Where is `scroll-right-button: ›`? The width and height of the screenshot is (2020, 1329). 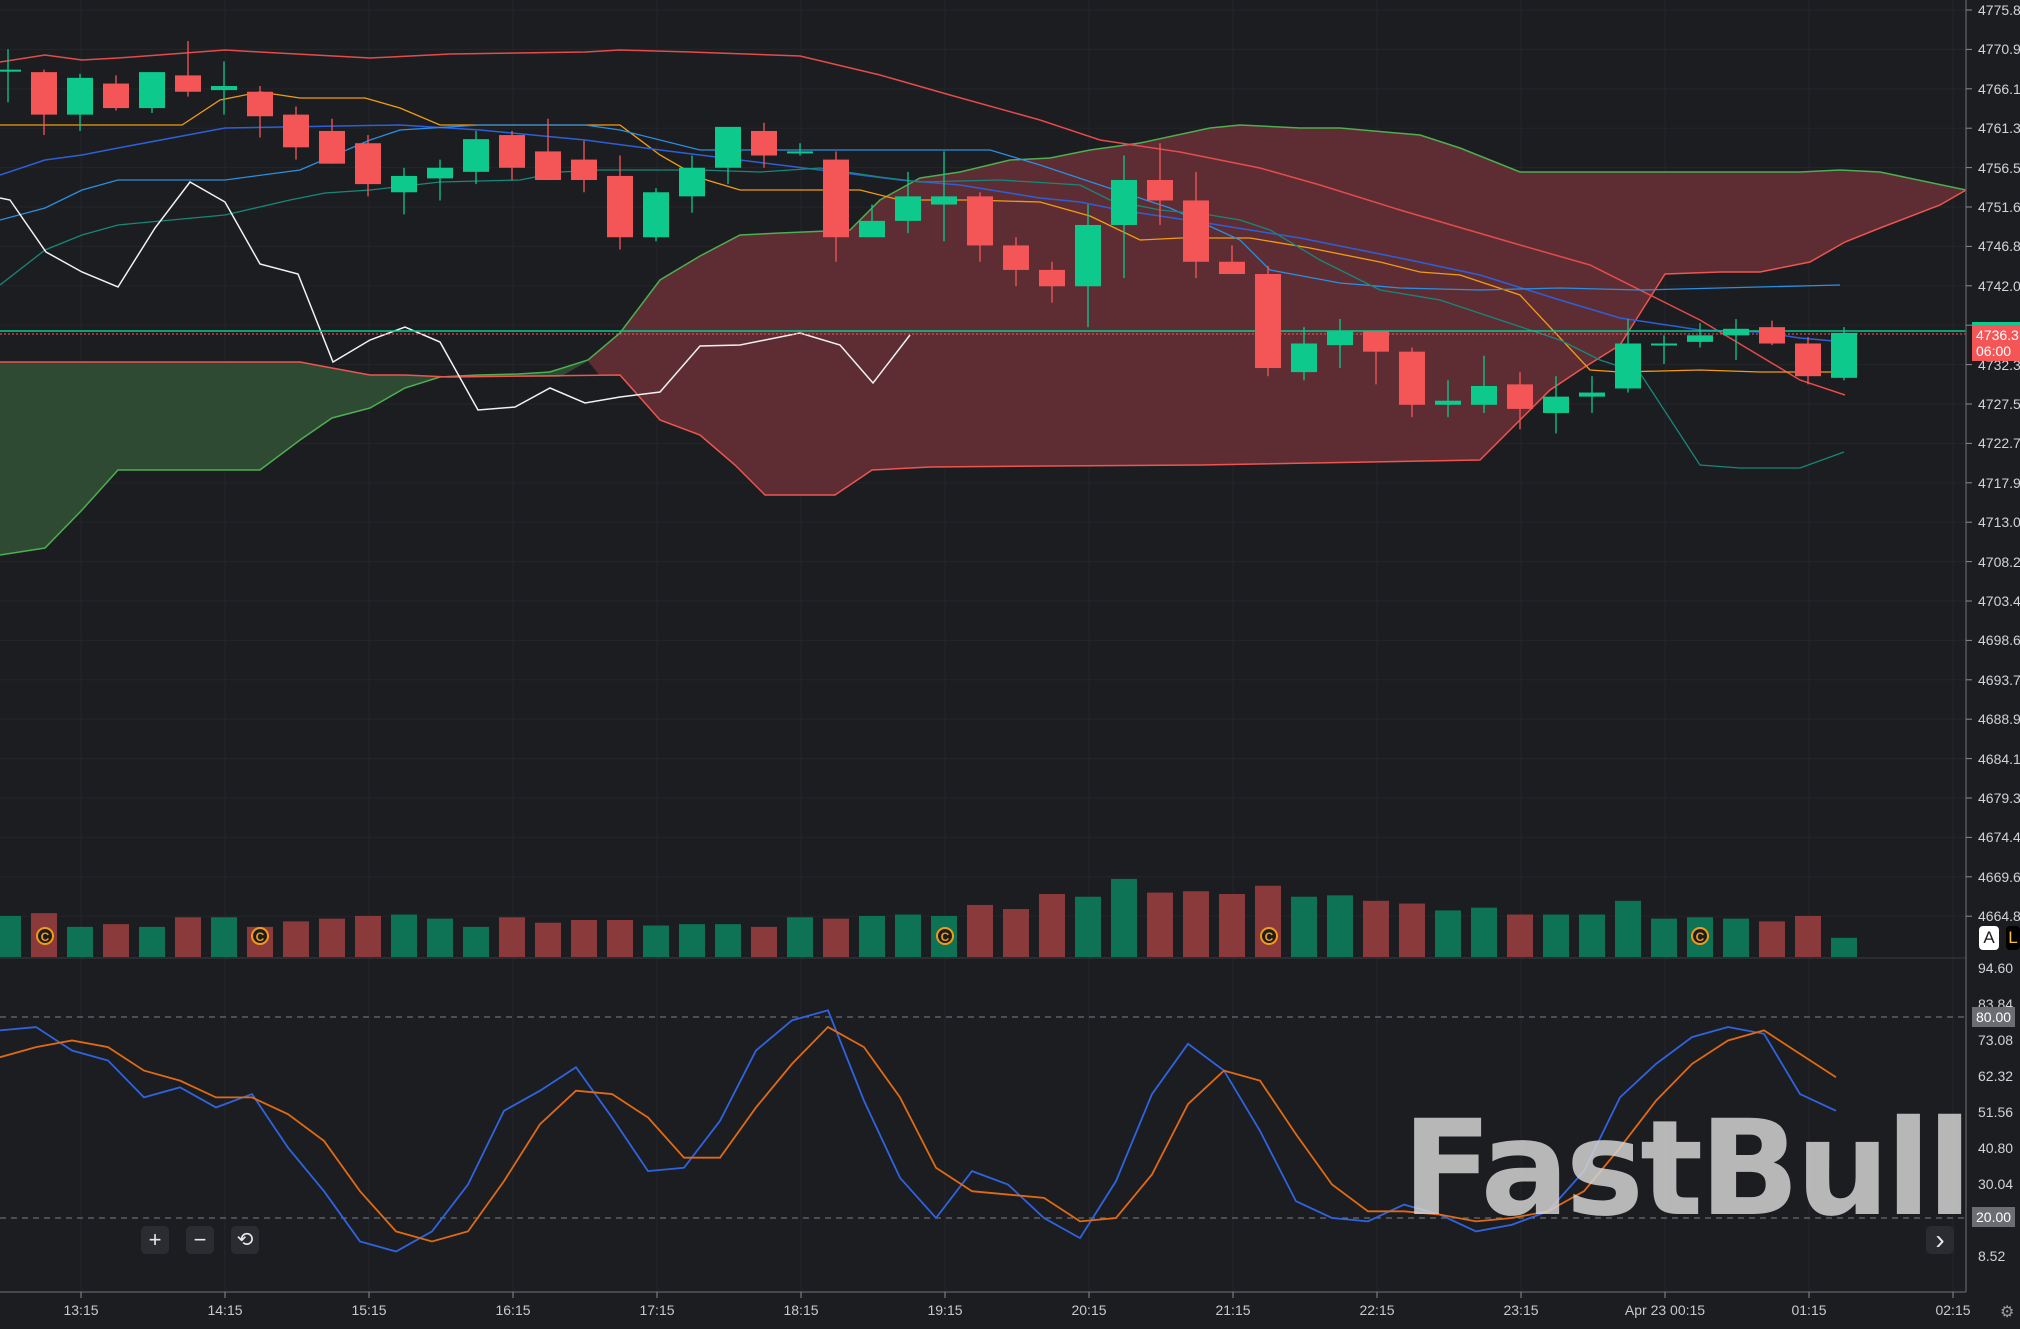 scroll-right-button: › is located at coordinates (1940, 1240).